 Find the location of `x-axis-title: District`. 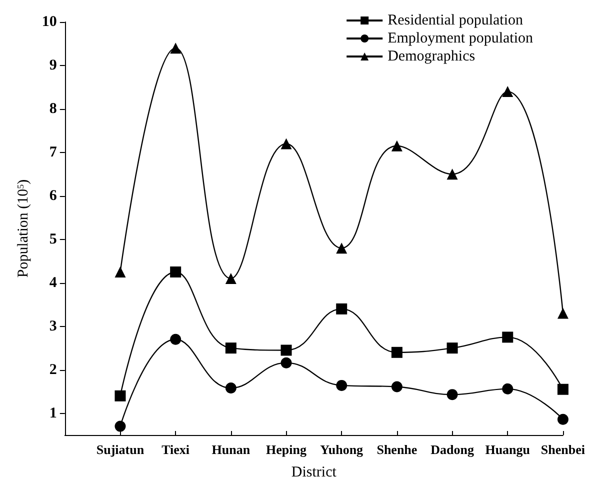

x-axis-title: District is located at coordinates (314, 472).